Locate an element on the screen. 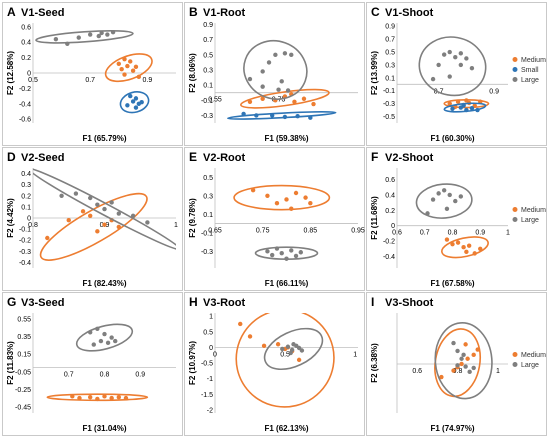  y-tick-label: 0.9 is located at coordinates (208, 25).